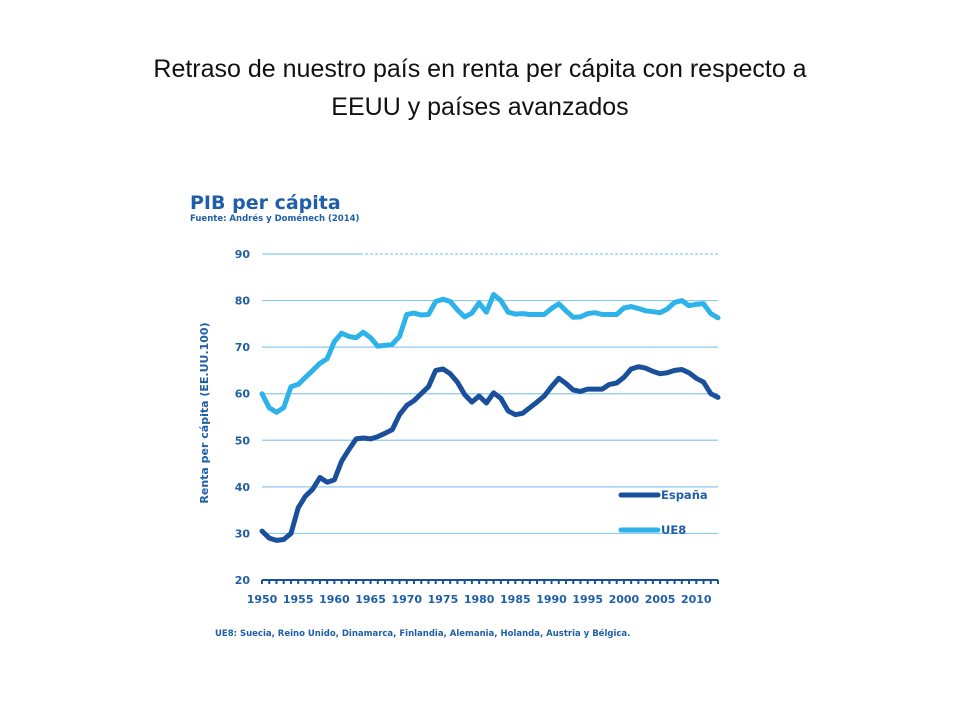 The width and height of the screenshot is (960, 720). What do you see at coordinates (243, 417) in the screenshot?
I see `y-axis-ticks: 20 30 40 50 60 70 80 90` at bounding box center [243, 417].